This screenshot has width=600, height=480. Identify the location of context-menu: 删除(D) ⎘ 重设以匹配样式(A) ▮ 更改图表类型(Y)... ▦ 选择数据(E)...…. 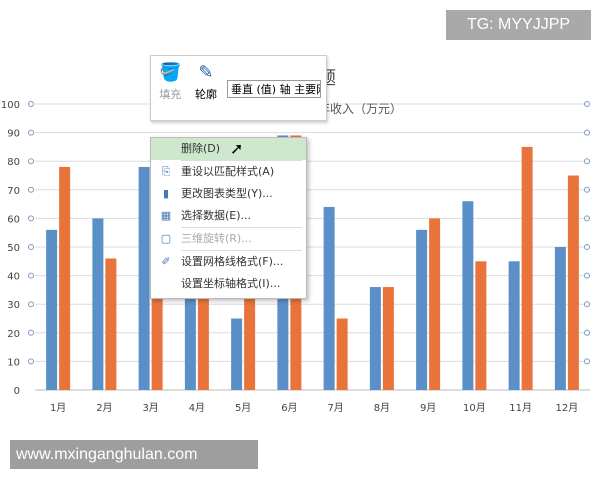
(228, 218).